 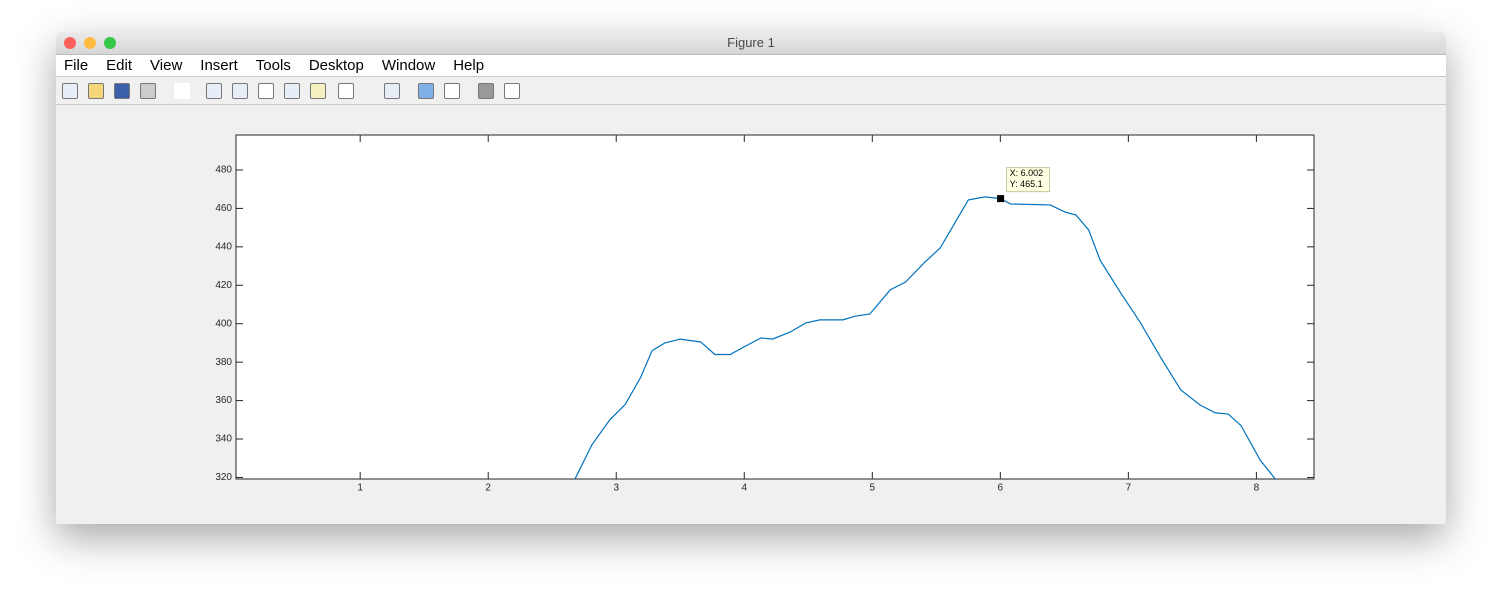 I want to click on menu-item: Window, so click(x=408, y=65).